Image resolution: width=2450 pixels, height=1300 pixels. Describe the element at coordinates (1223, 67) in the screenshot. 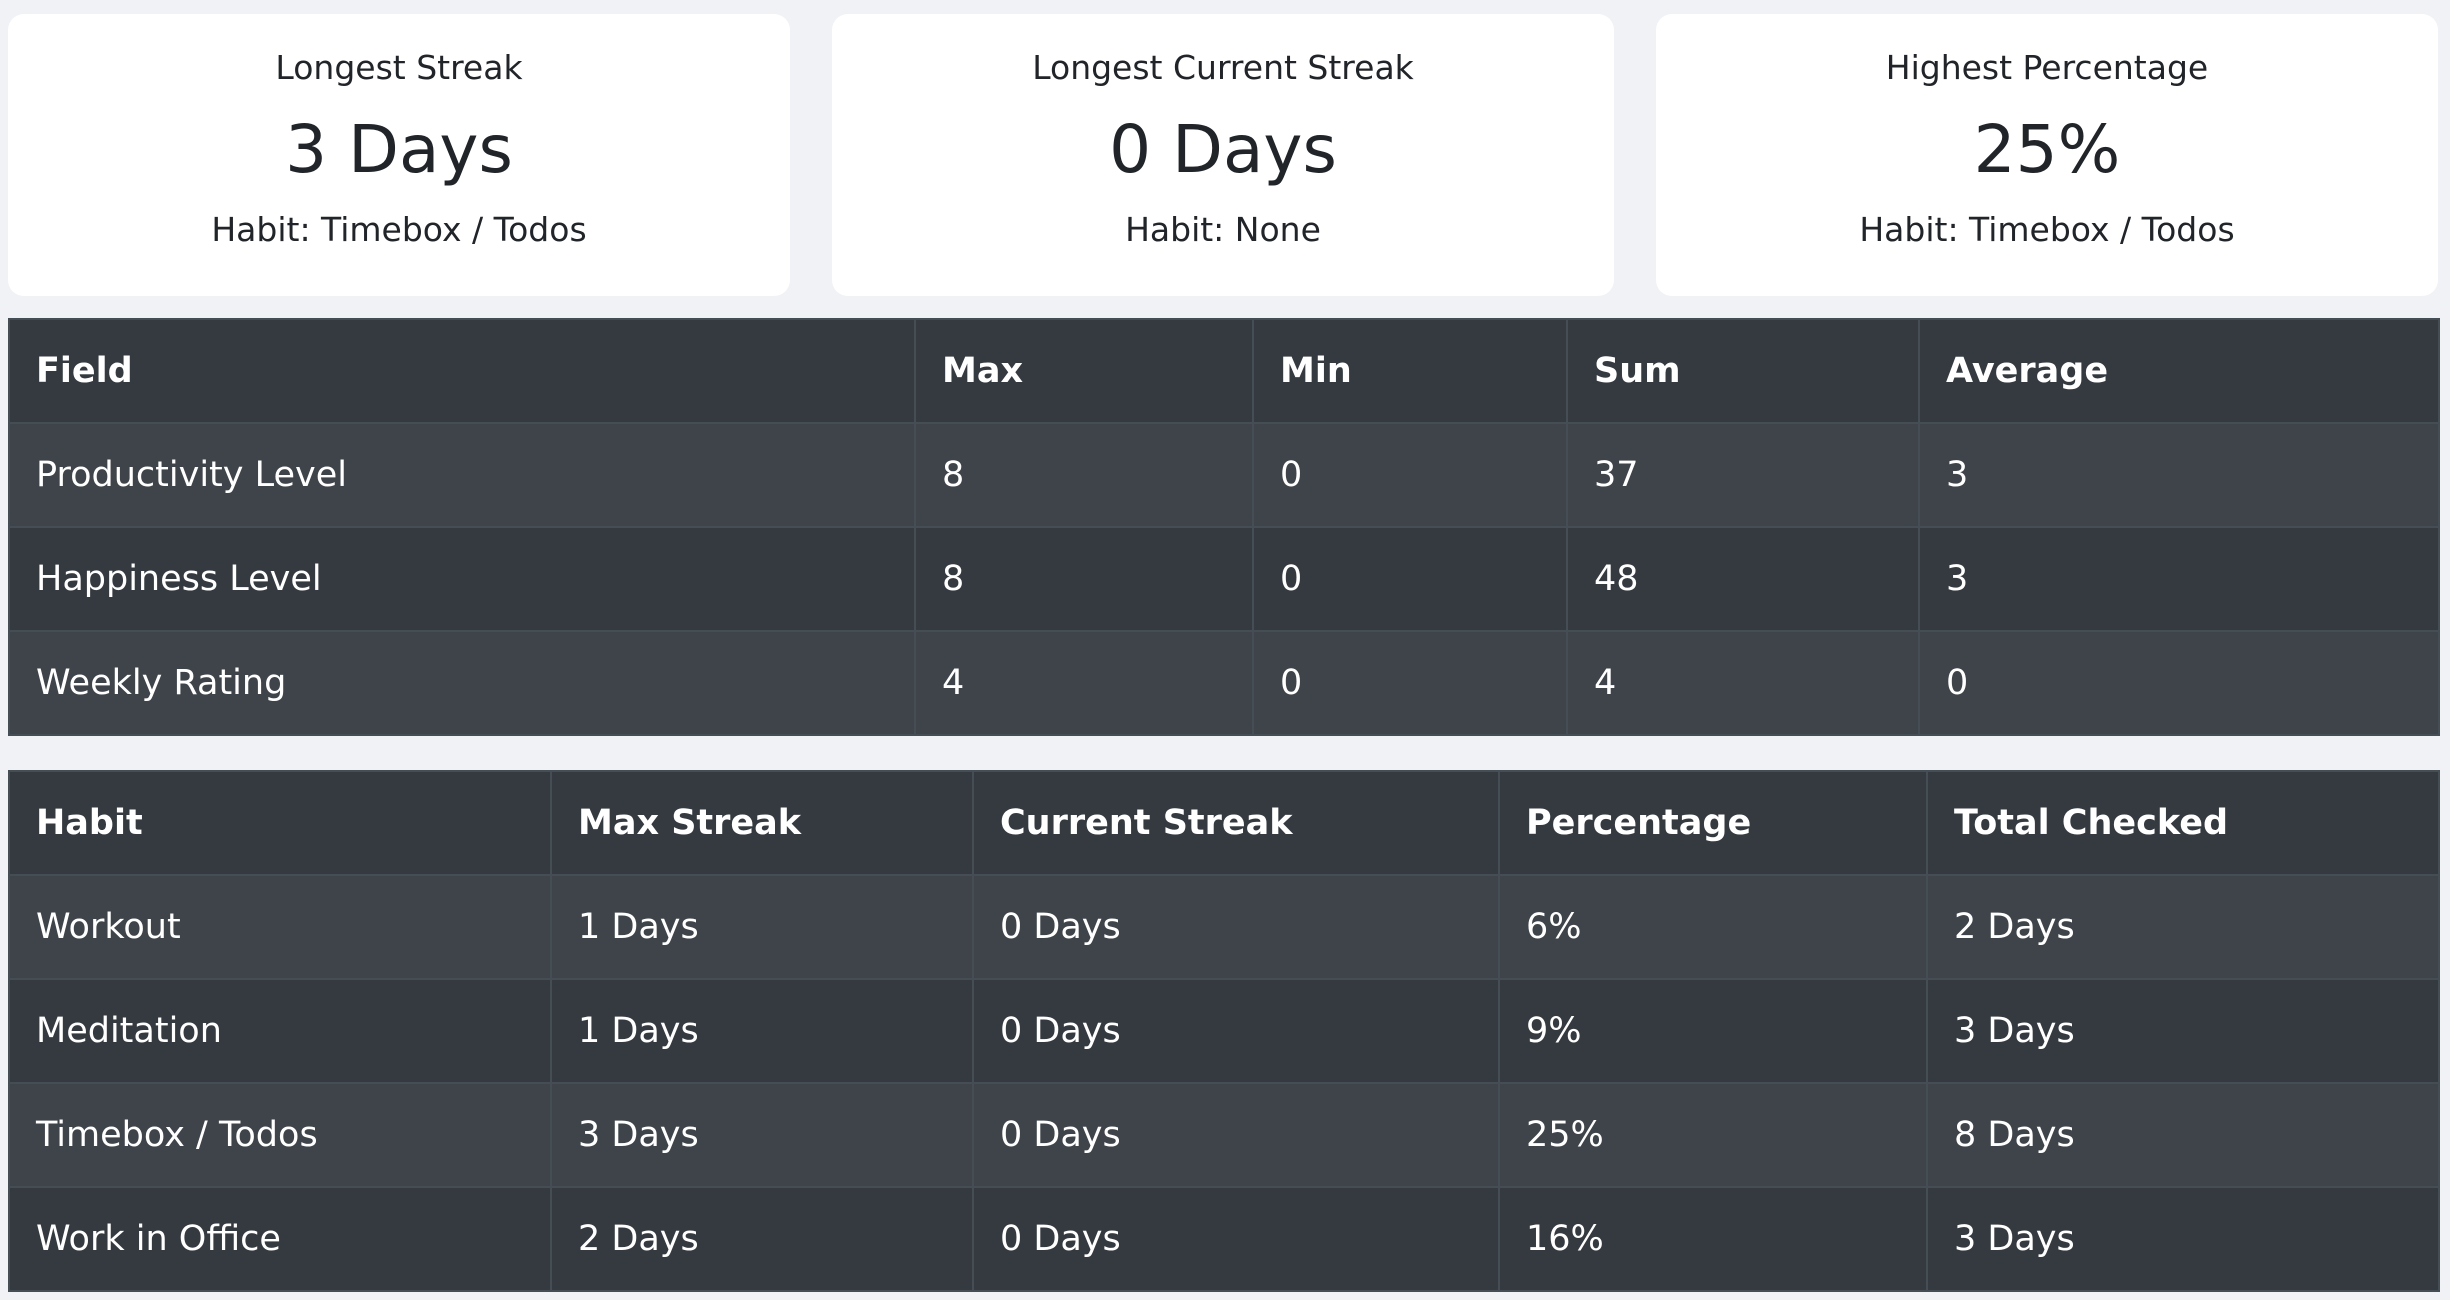

I see `card-title: Longest Current Streak` at that location.